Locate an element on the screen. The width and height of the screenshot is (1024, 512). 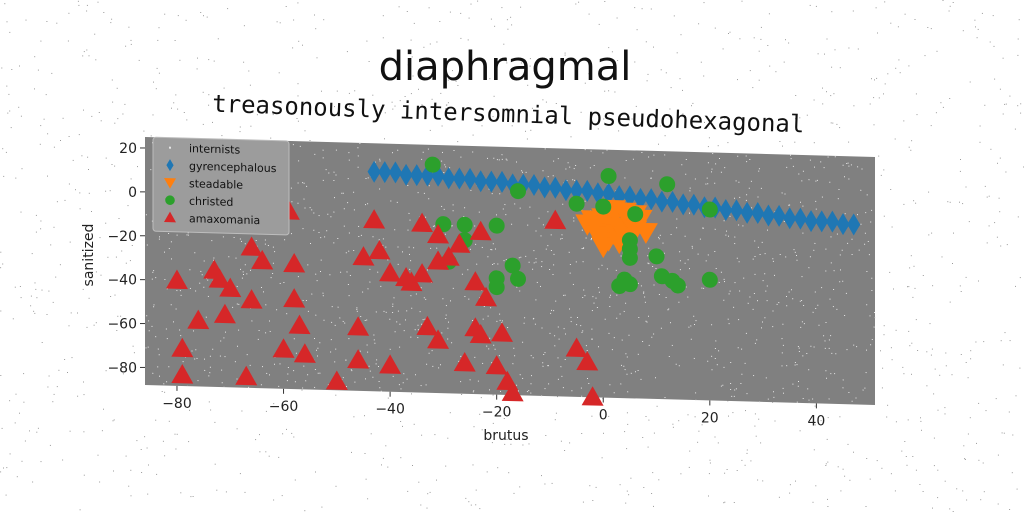
legend-internists-label: internists is located at coordinates (214, 149).